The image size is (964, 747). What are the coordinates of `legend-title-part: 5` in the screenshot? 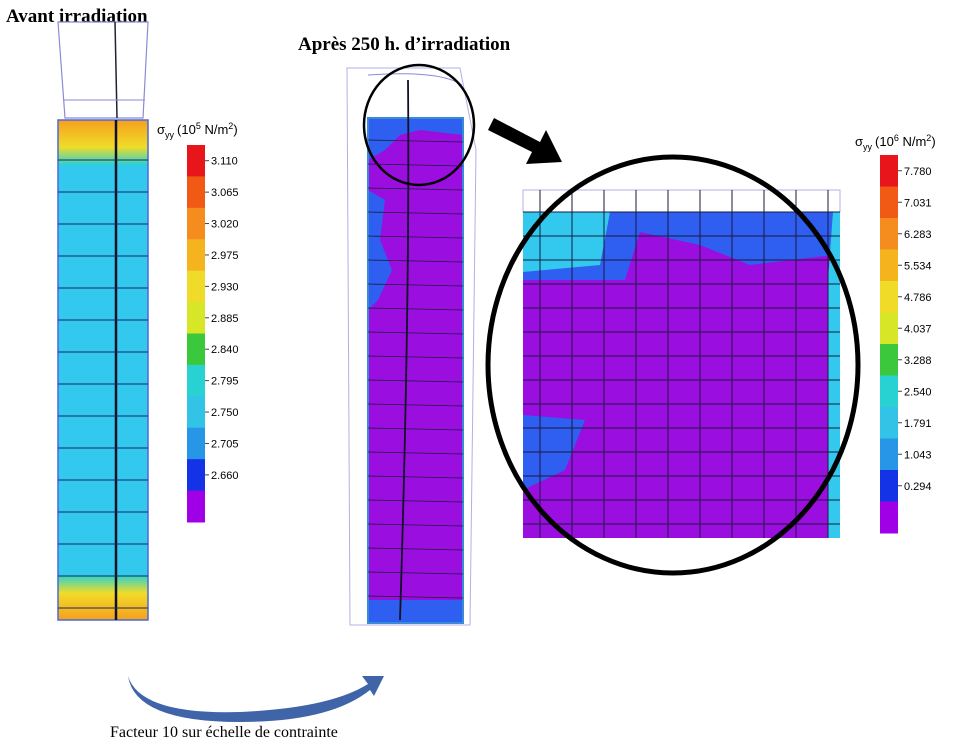 It's located at (198, 126).